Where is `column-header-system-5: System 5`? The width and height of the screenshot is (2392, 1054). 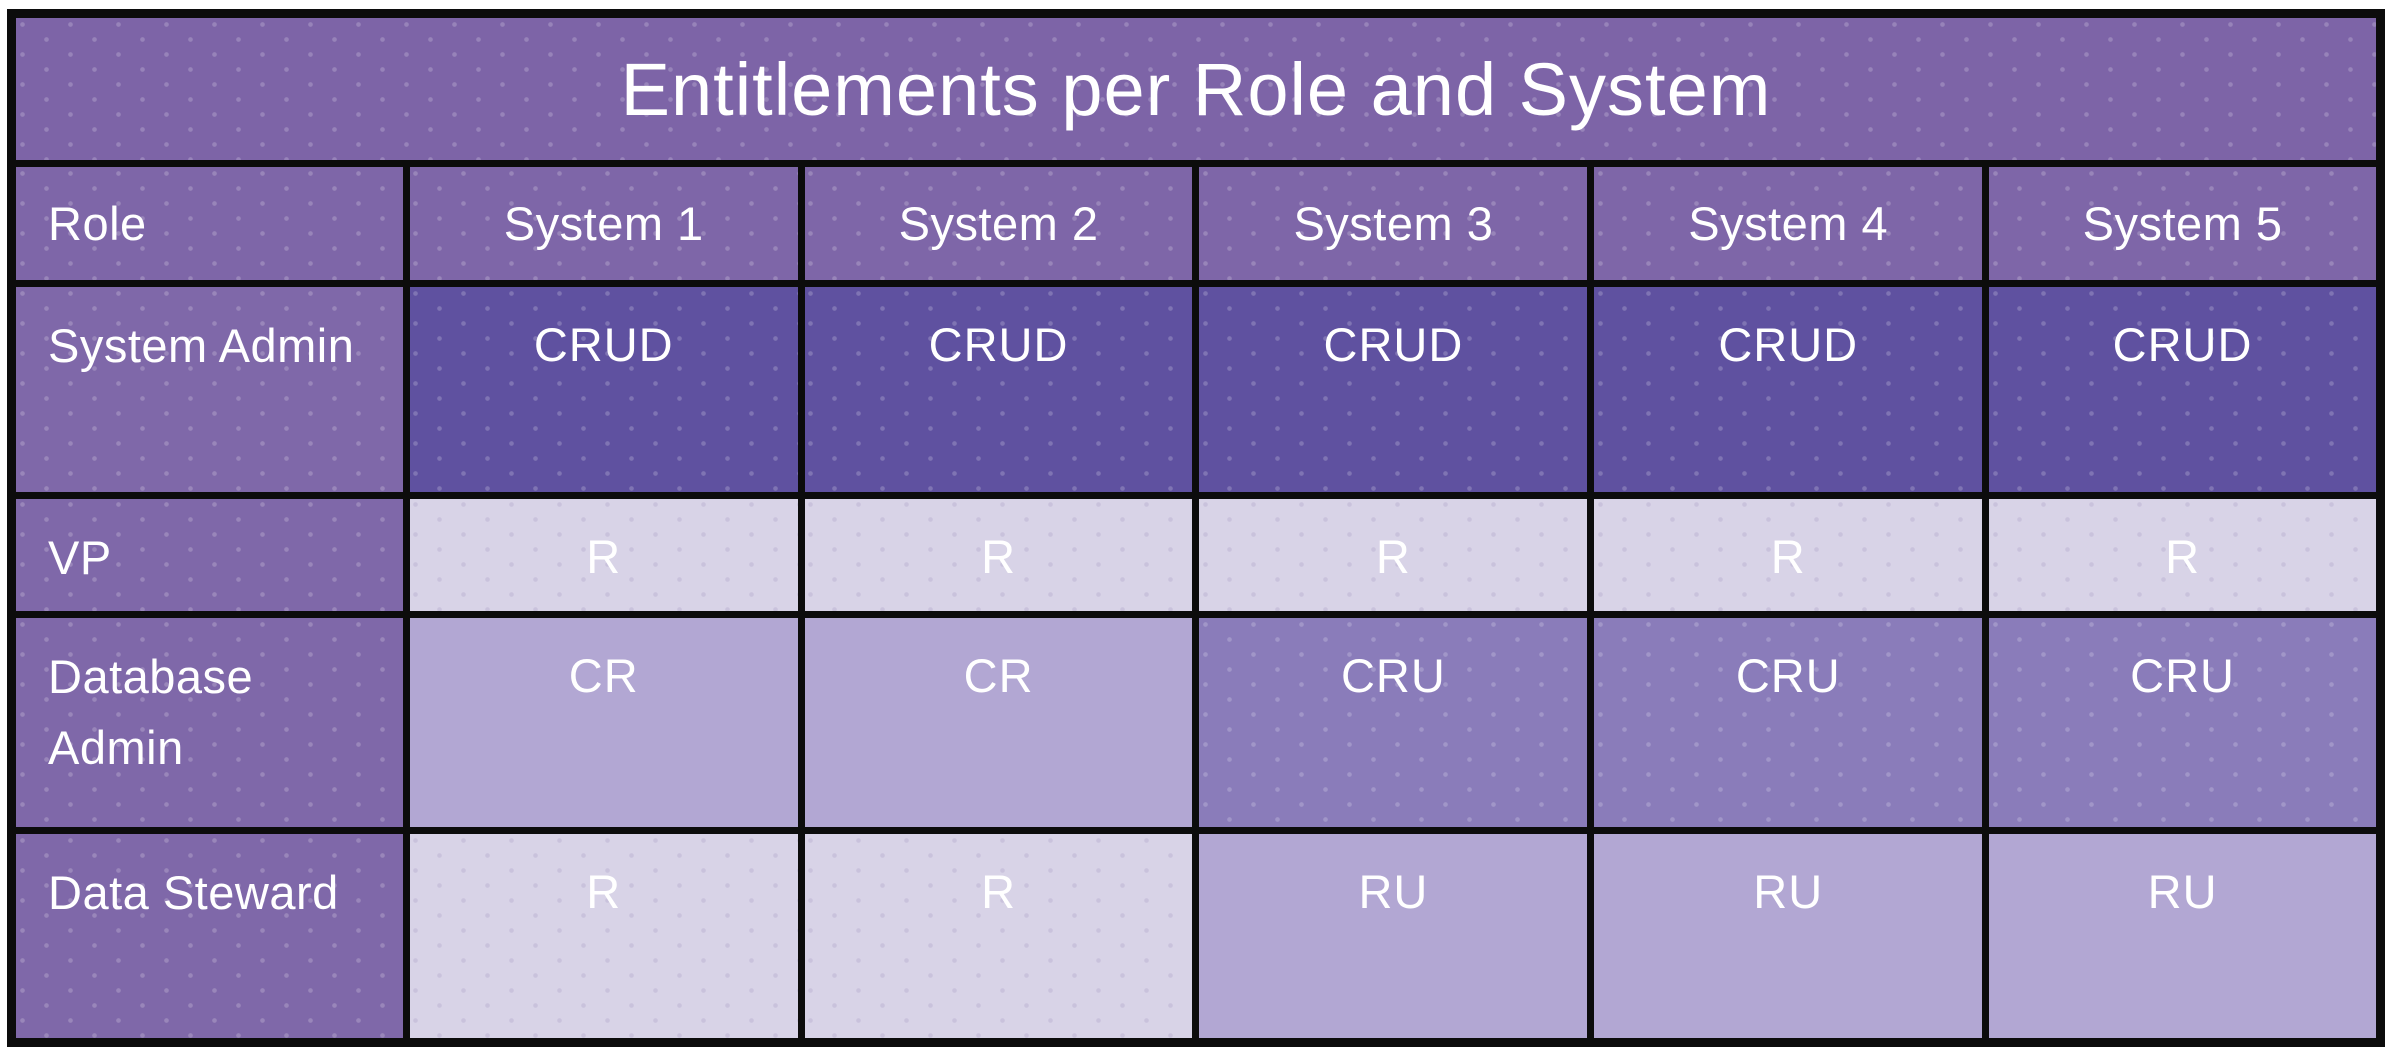 column-header-system-5: System 5 is located at coordinates (2183, 223).